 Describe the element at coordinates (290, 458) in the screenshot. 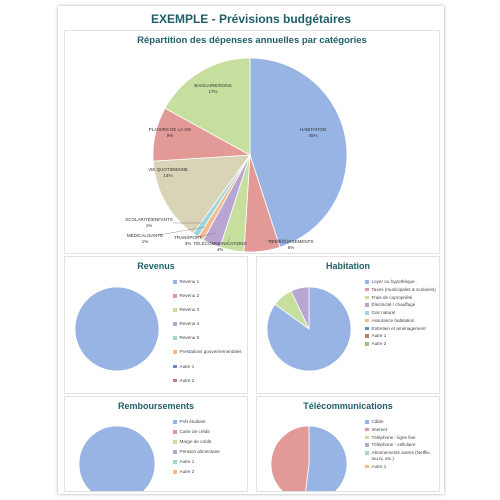

I see `pie-slice-internet` at that location.